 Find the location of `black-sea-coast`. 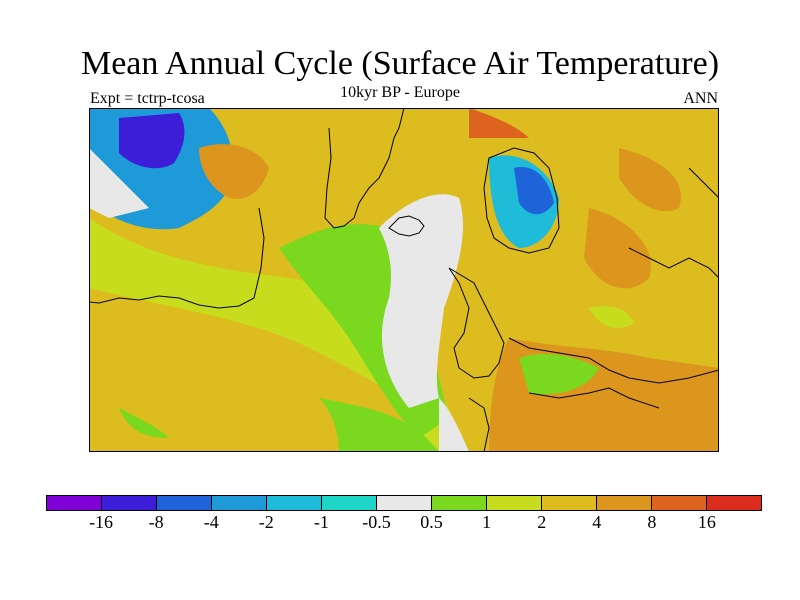

black-sea-coast is located at coordinates (673, 263).